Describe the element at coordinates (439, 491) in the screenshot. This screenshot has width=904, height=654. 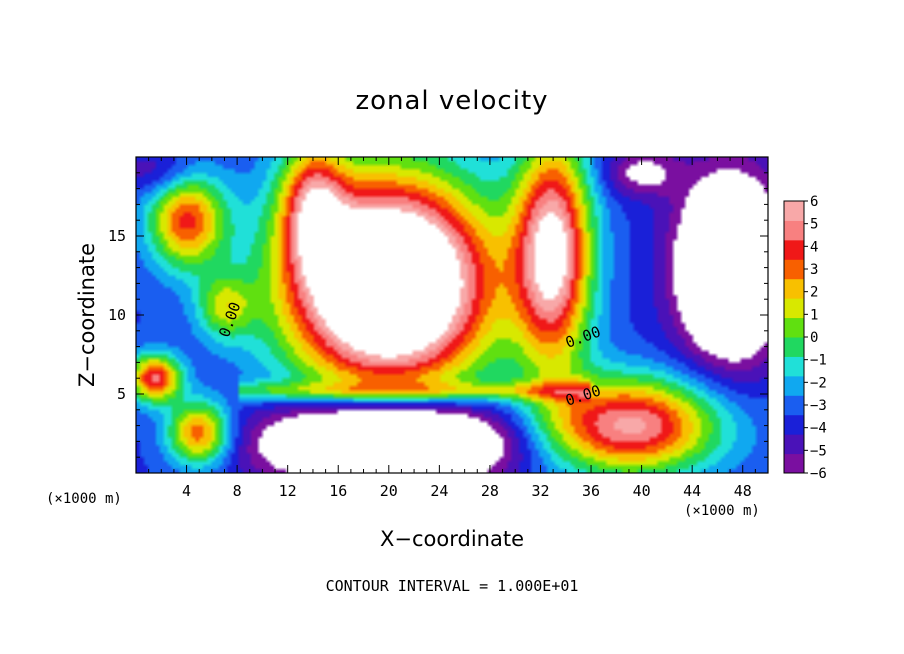
I see `x-tick-label: 24` at that location.